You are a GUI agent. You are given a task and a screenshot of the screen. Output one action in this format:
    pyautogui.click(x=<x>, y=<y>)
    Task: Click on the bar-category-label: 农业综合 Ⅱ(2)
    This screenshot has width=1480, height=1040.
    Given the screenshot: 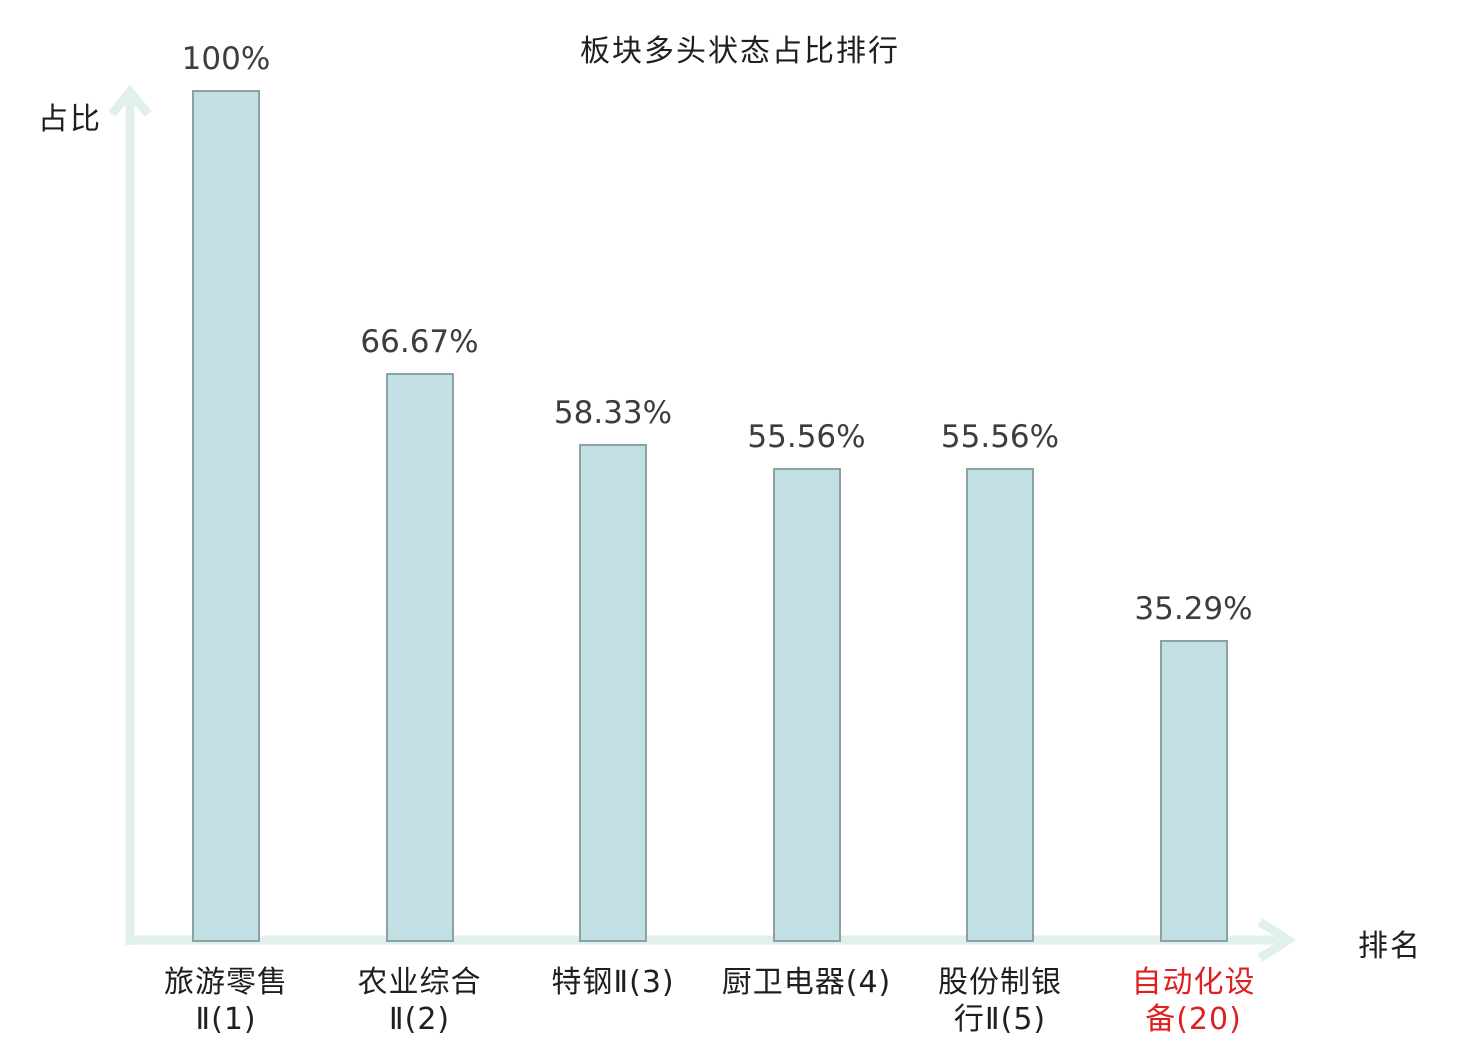 What is the action you would take?
    pyautogui.click(x=419, y=1001)
    